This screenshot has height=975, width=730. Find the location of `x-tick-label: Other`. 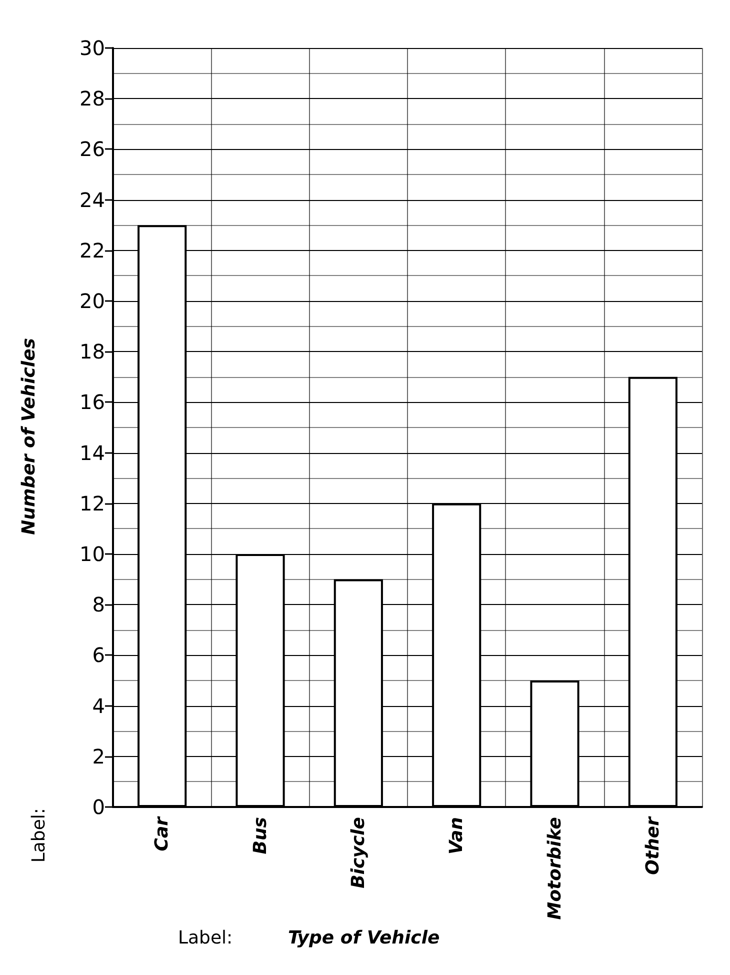

x-tick-label: Other is located at coordinates (653, 845).